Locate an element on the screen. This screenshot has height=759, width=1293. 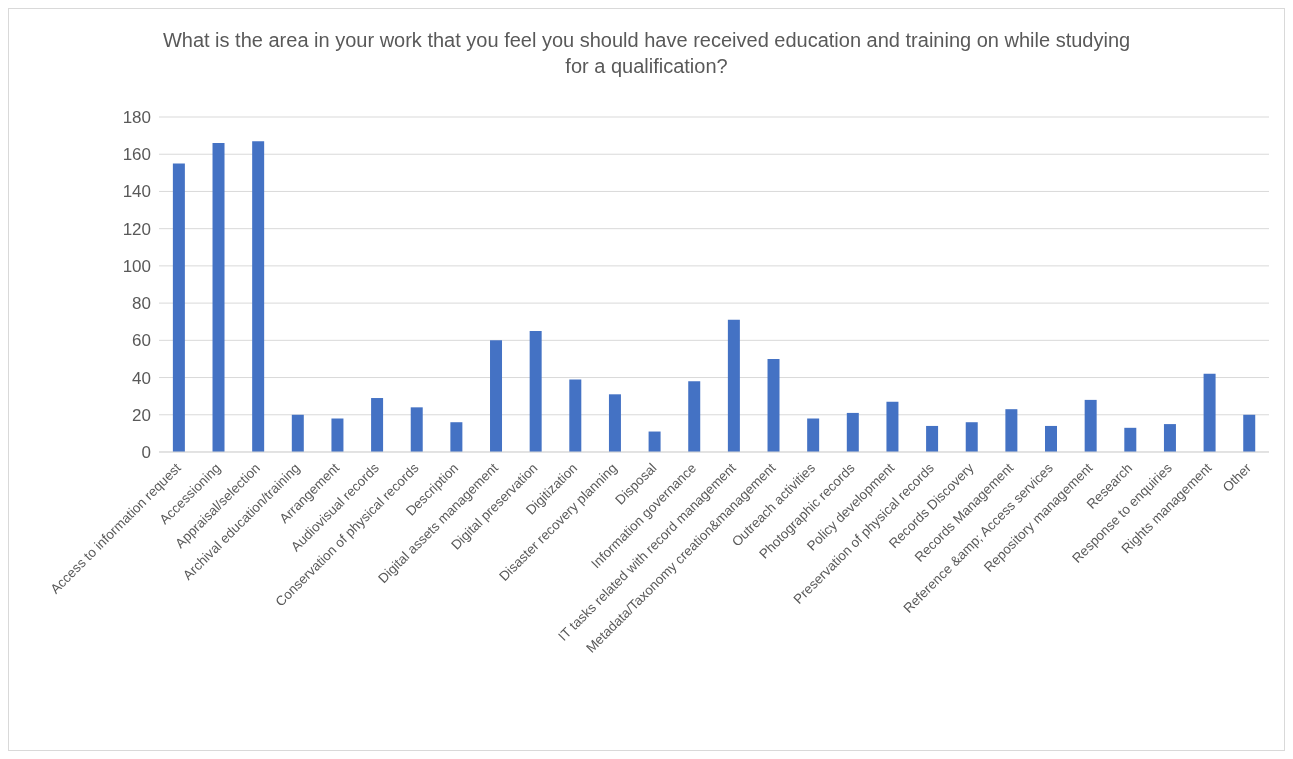
y-tick-label: 20 is located at coordinates (141, 415).